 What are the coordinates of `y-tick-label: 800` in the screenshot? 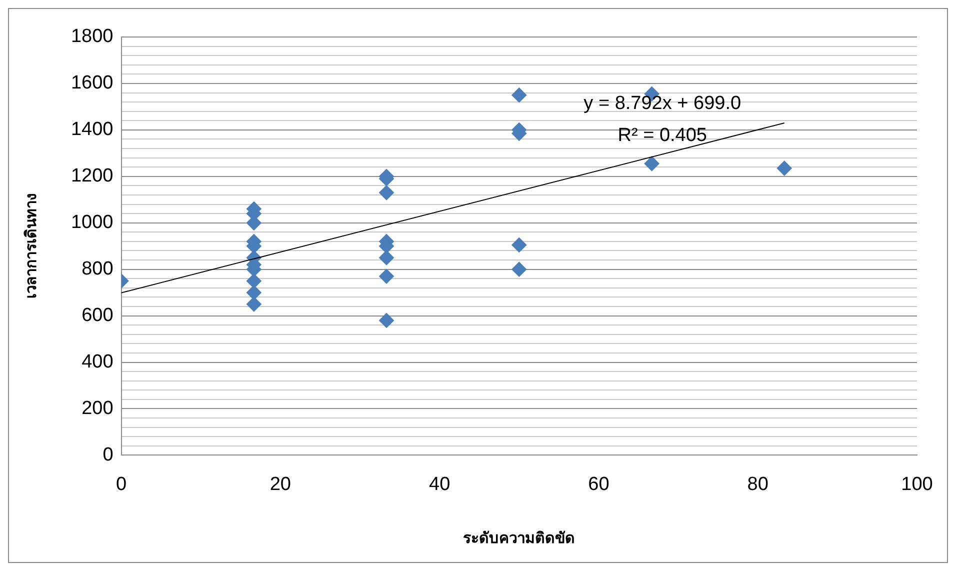 It's located at (98, 269).